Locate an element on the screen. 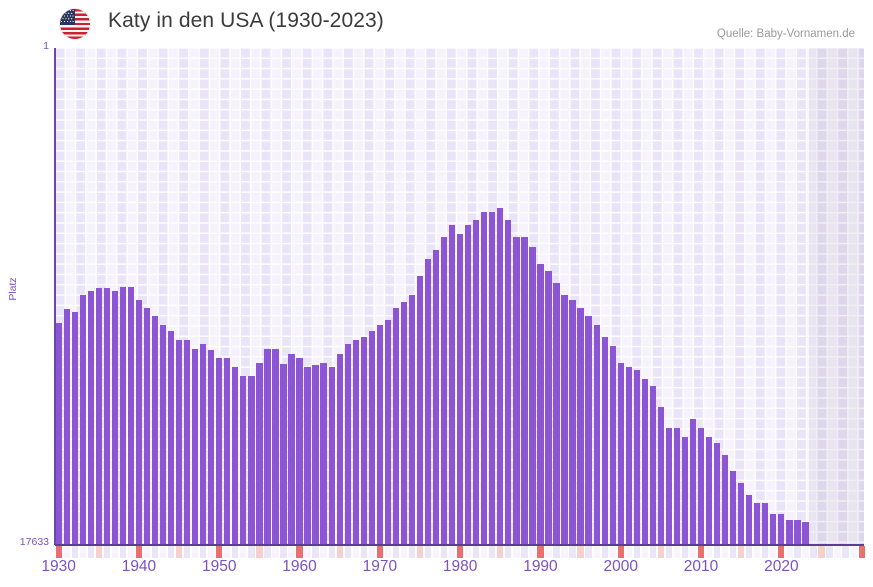  x-axis-tick-label: 1950 is located at coordinates (219, 566).